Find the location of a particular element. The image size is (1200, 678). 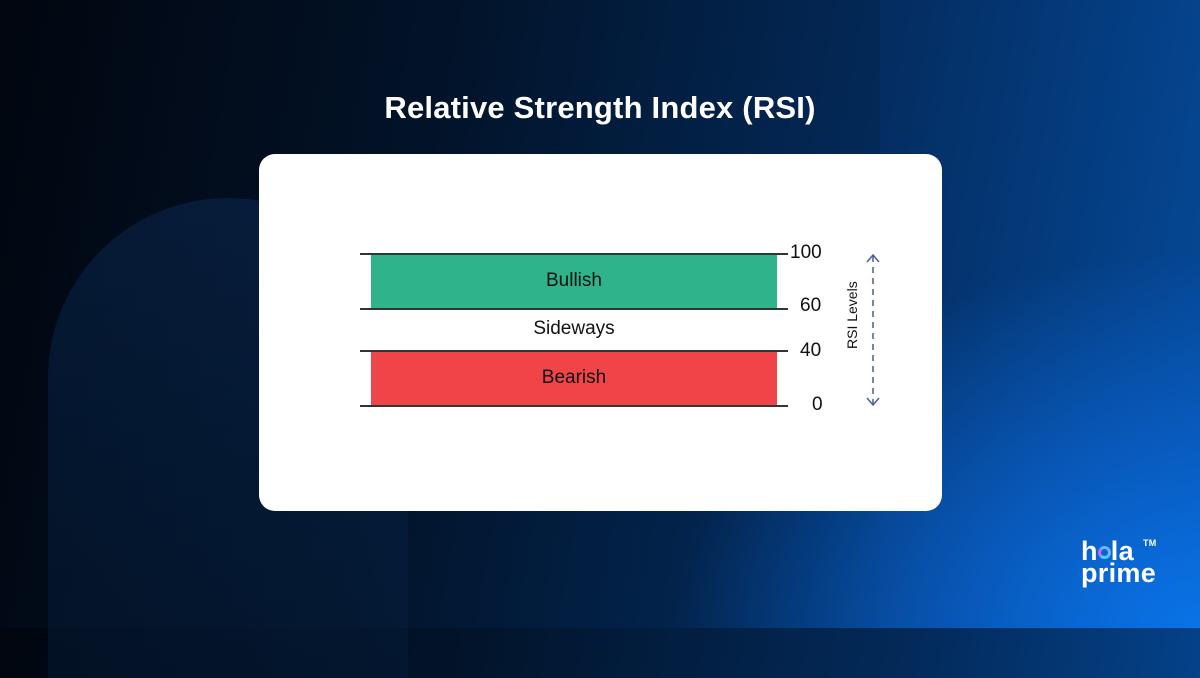

zone-bearish: Bearish is located at coordinates (574, 378).